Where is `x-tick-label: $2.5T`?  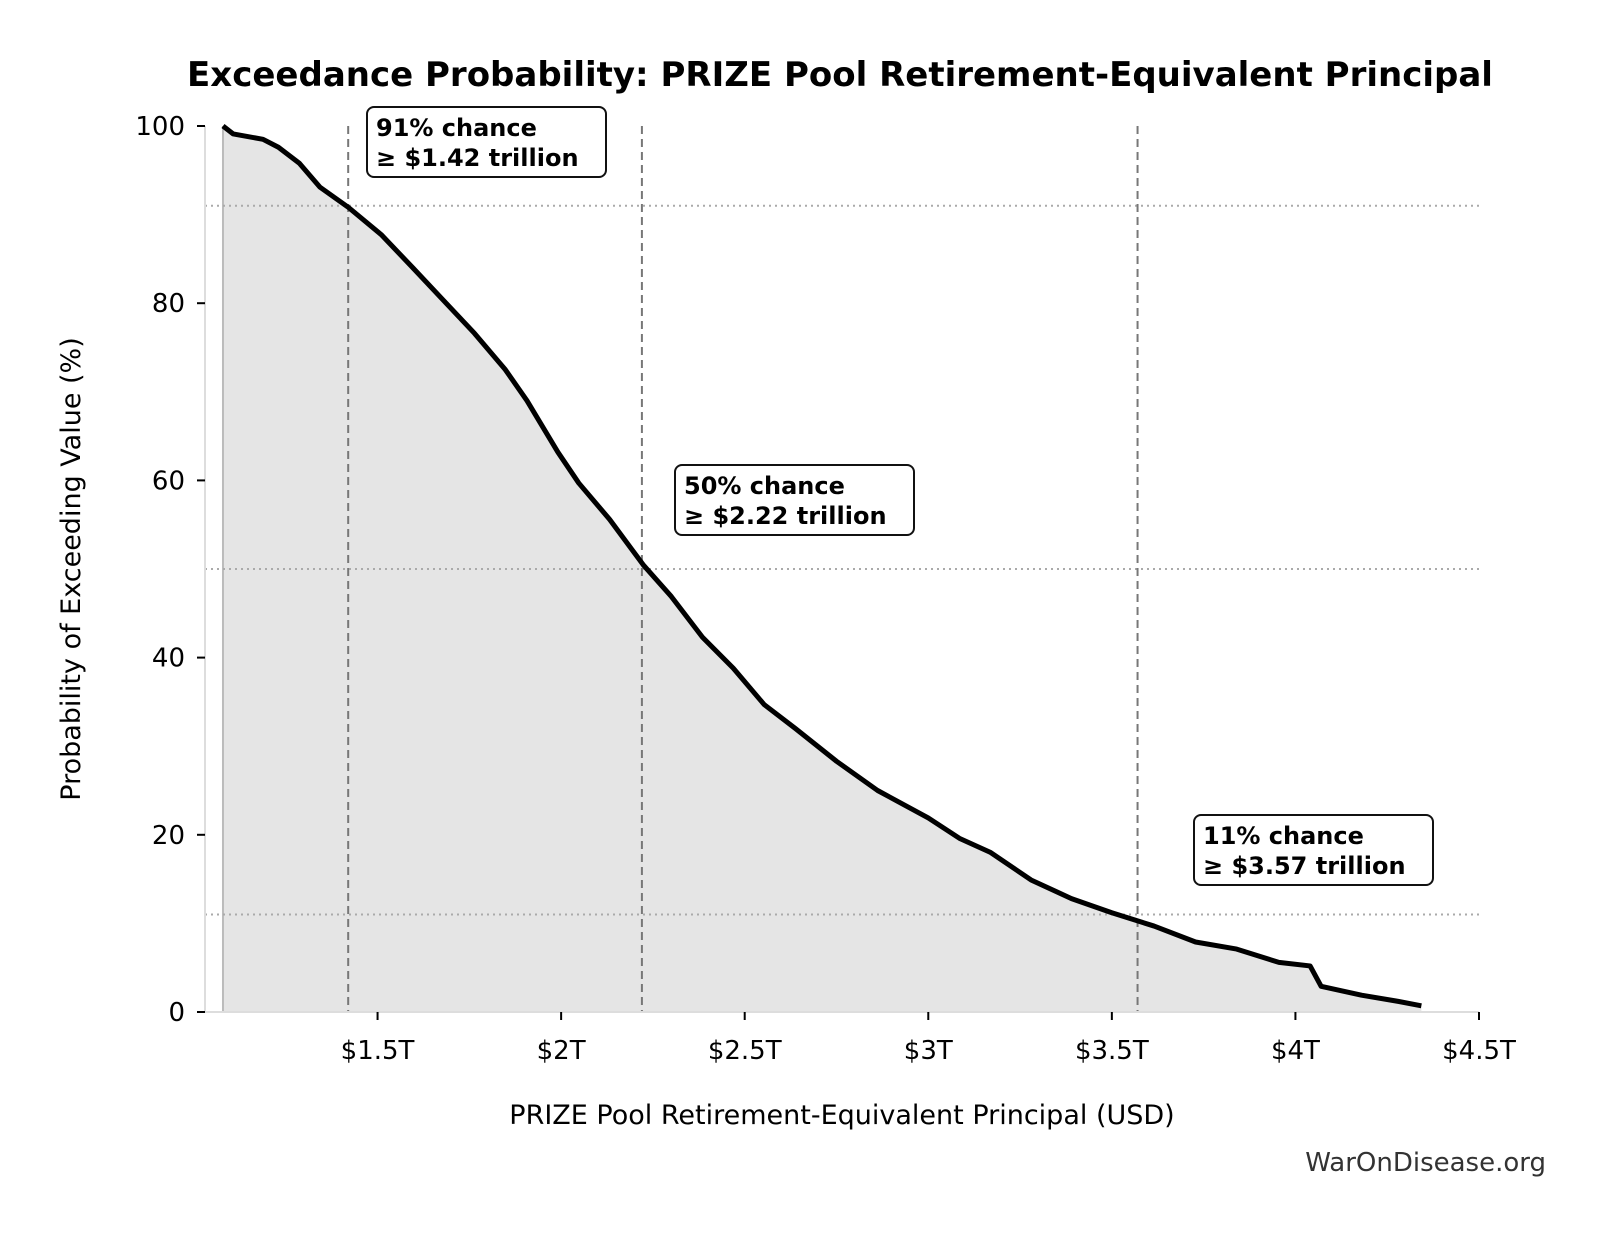 x-tick-label: $2.5T is located at coordinates (745, 1051).